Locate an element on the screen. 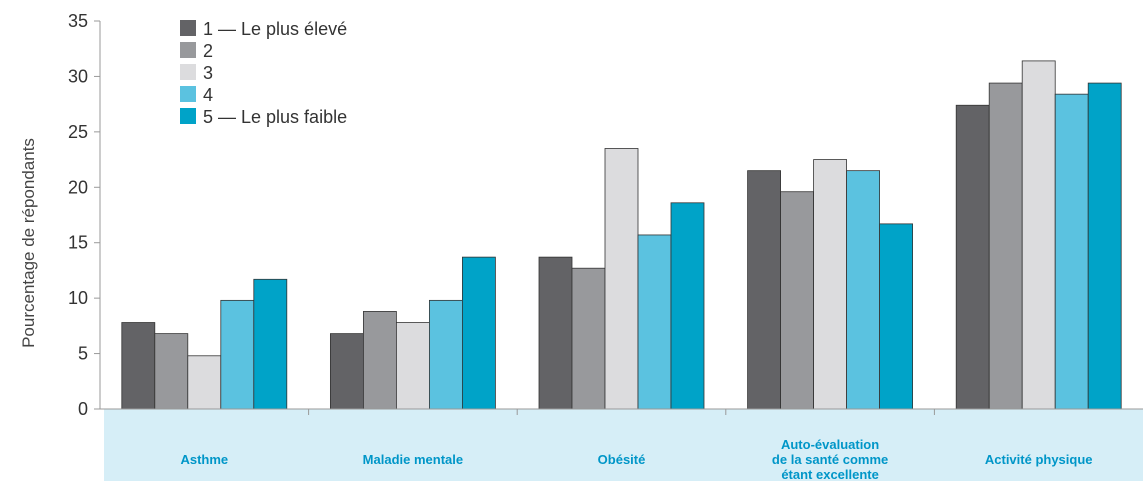 The image size is (1143, 481). category-label-line: Activité physique is located at coordinates (1039, 459).